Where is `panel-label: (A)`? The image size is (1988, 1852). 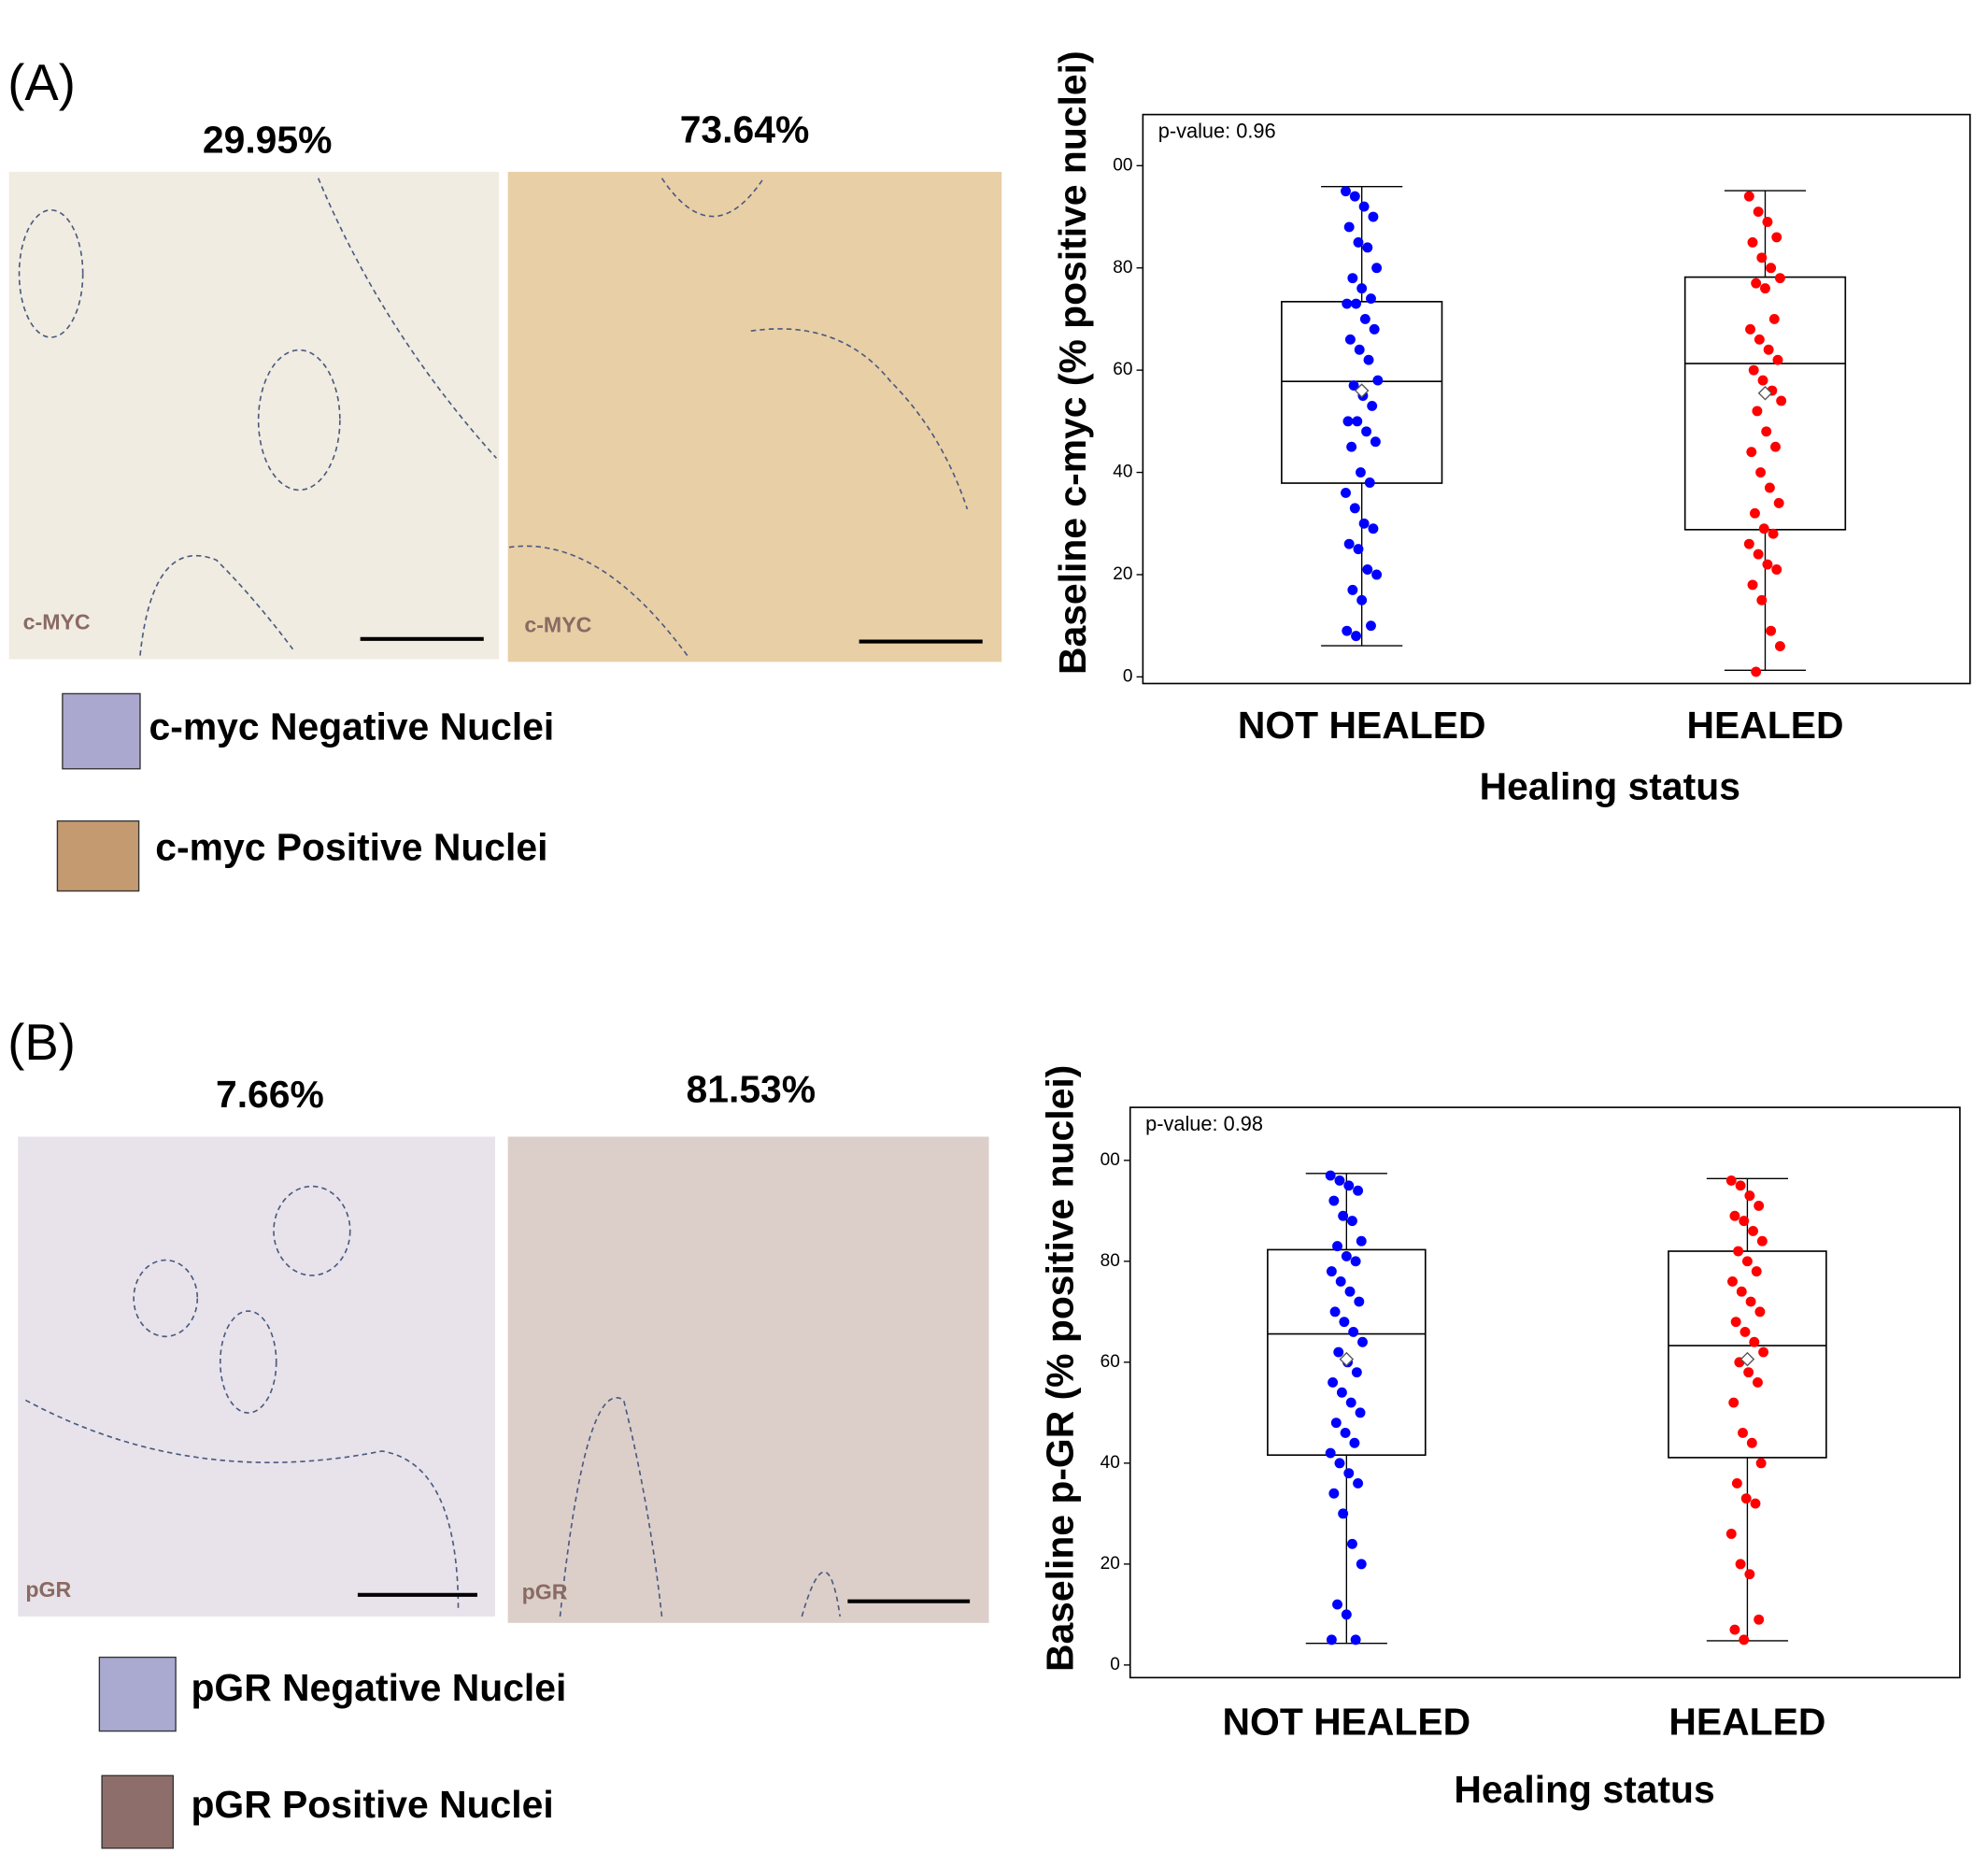
panel-label: (A) is located at coordinates (41, 82).